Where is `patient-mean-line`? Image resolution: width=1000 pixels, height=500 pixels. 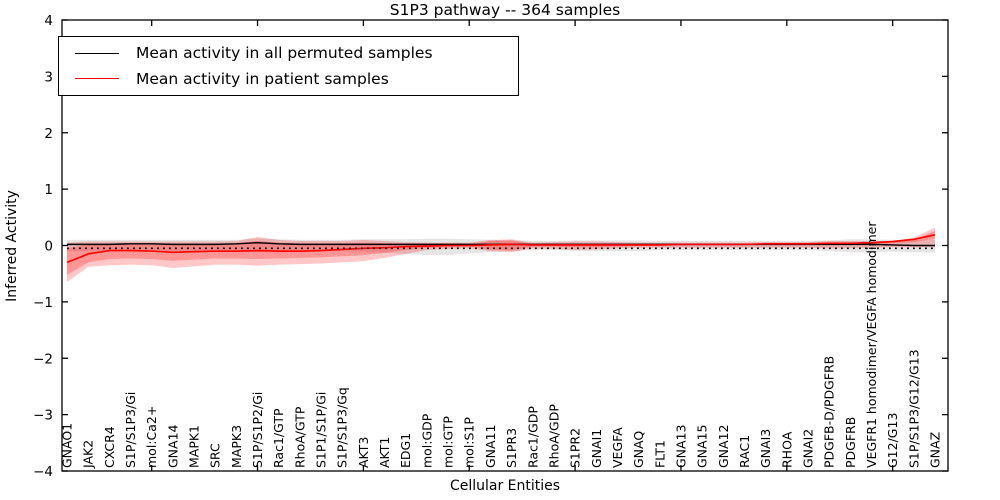
patient-mean-line is located at coordinates (501, 249).